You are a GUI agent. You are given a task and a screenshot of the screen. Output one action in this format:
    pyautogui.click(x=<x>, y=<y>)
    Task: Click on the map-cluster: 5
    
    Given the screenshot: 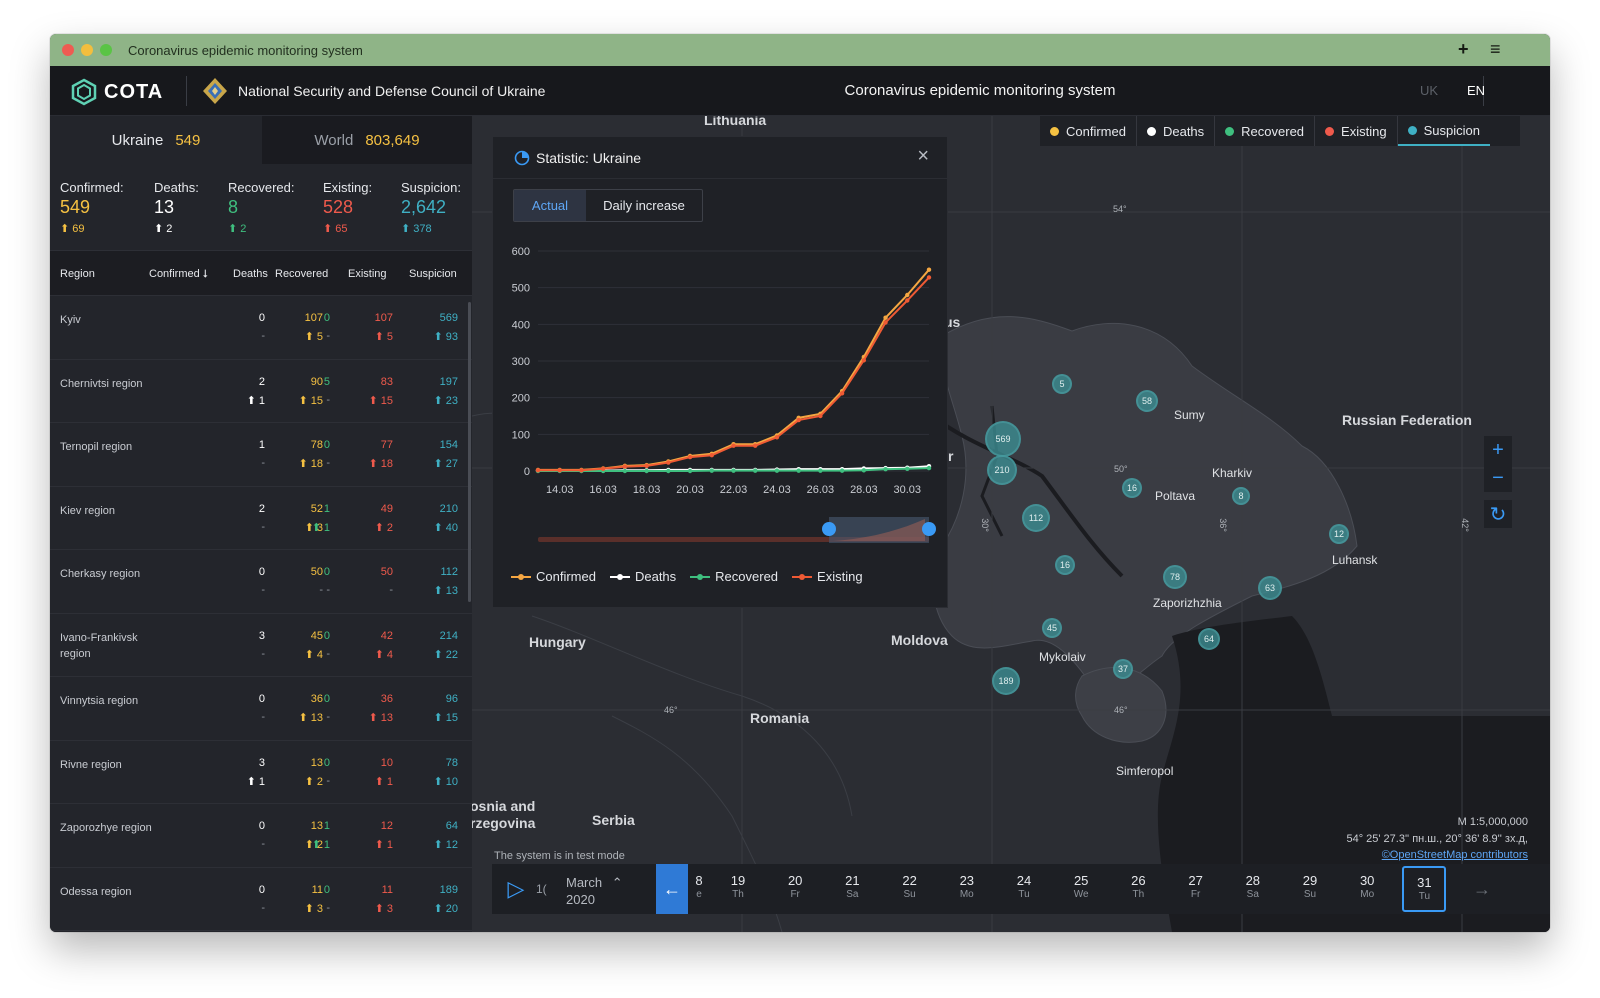 What is the action you would take?
    pyautogui.click(x=1062, y=384)
    